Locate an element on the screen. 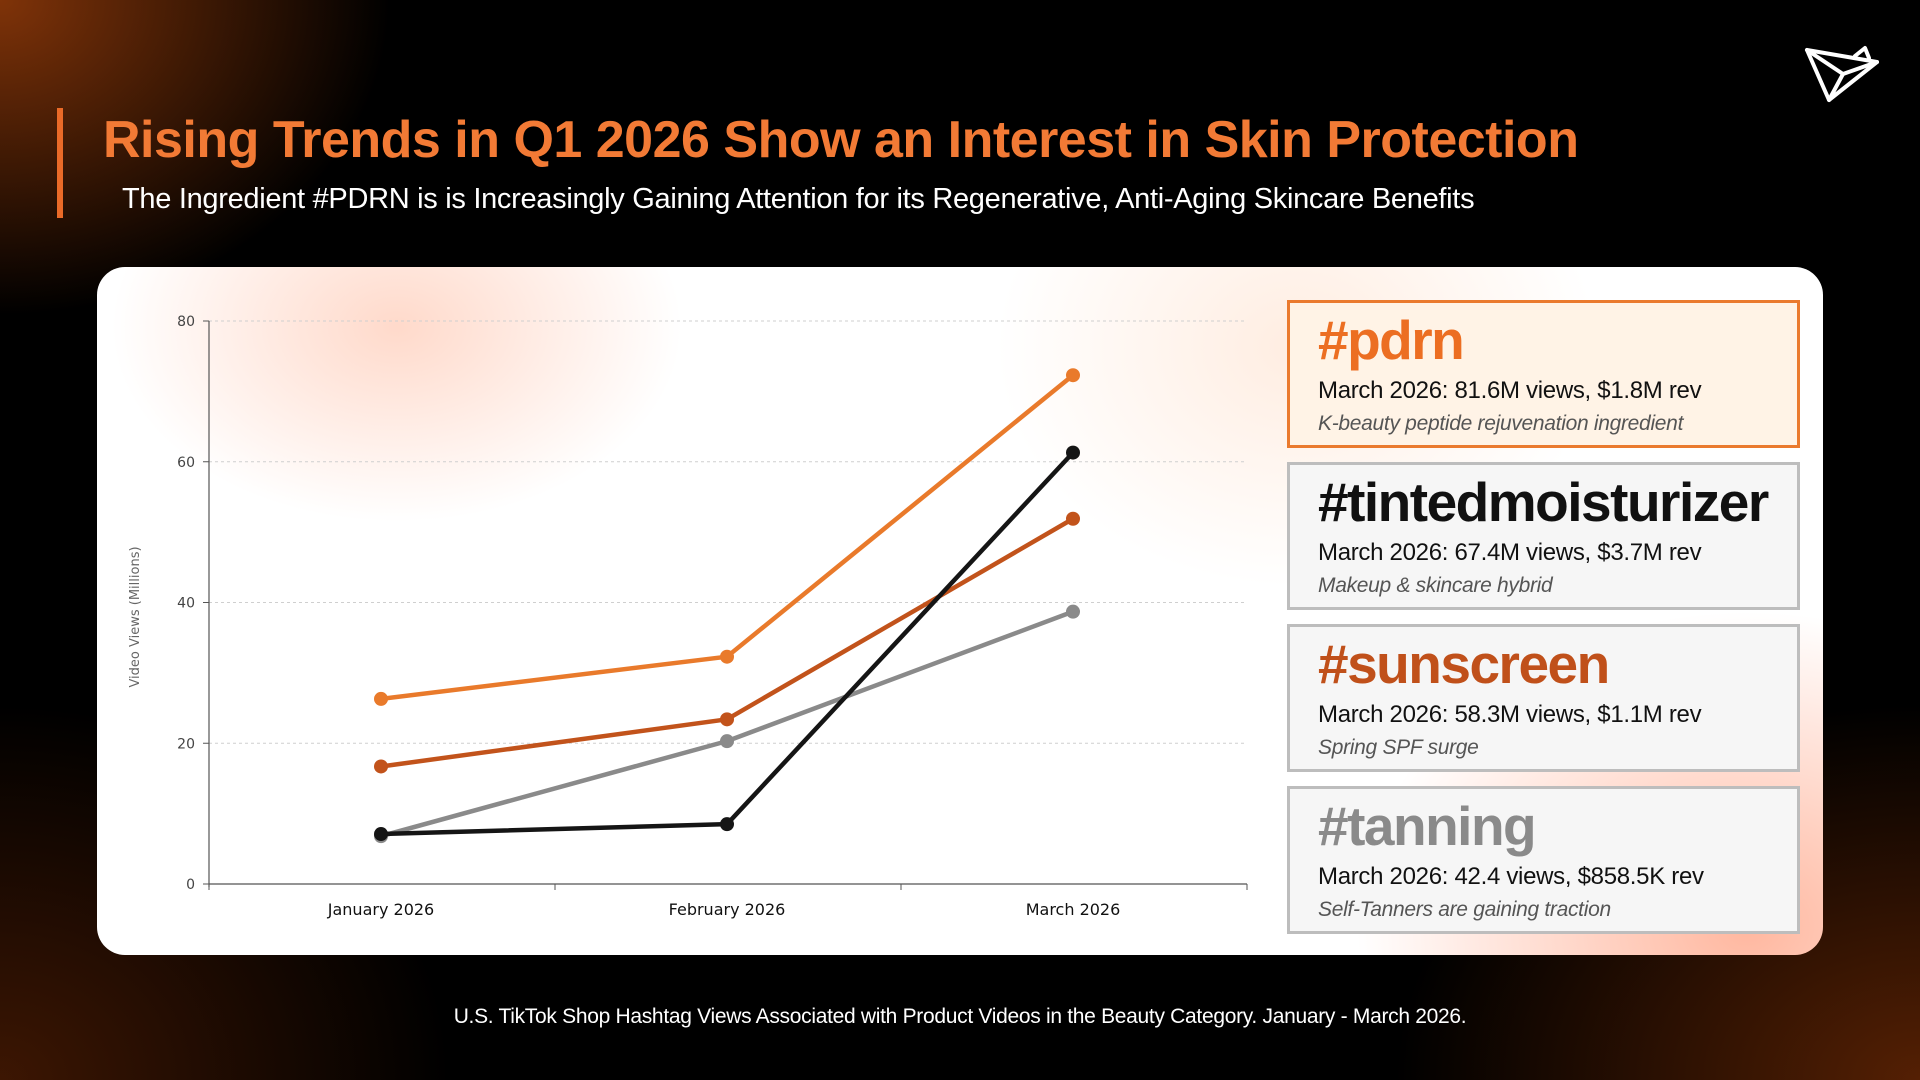  y-tick-label: 20 is located at coordinates (186, 744).